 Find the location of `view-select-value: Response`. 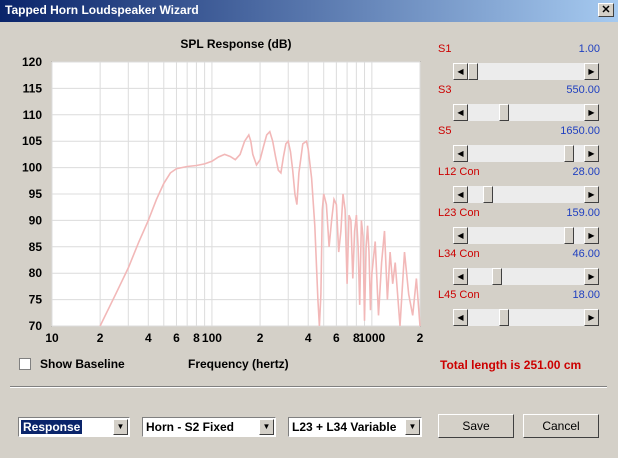

view-select-value: Response is located at coordinates (52, 427).